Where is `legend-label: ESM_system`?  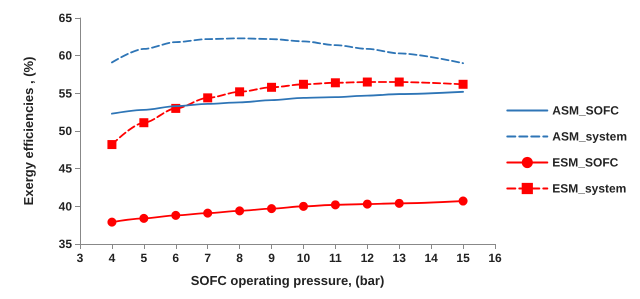
legend-label: ESM_system is located at coordinates (589, 189).